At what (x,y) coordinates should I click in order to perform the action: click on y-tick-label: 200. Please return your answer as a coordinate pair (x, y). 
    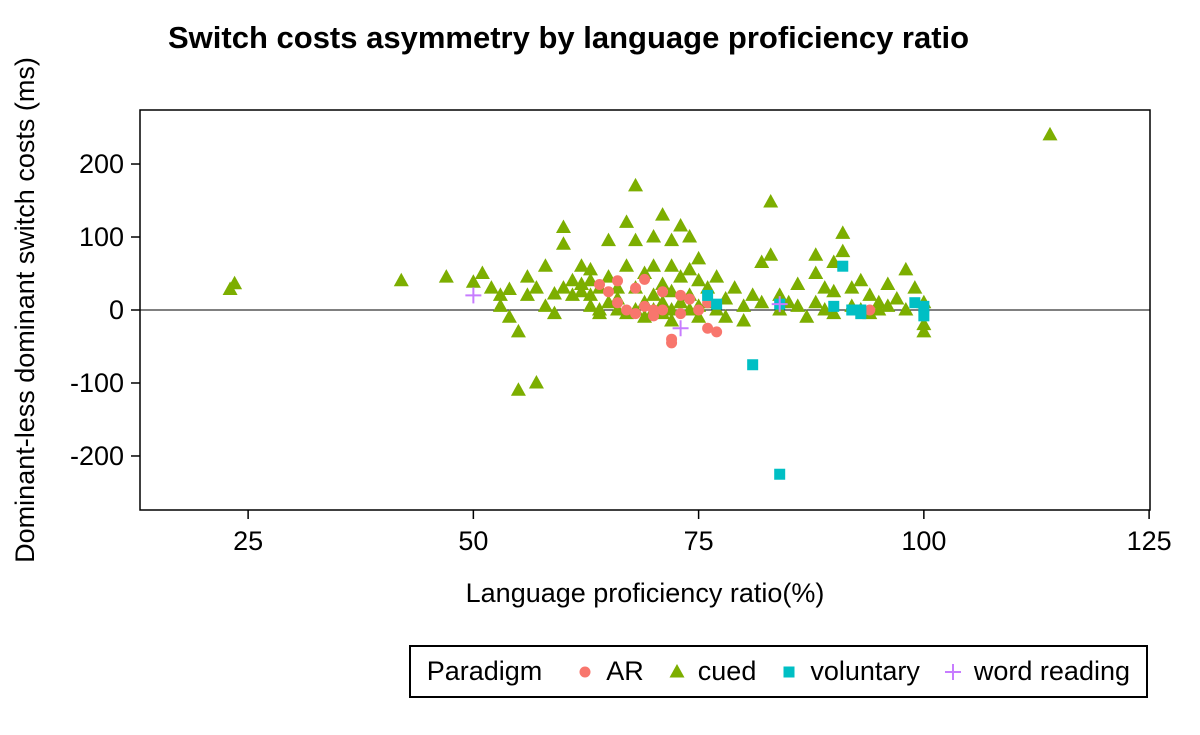
    Looking at the image, I should click on (101, 164).